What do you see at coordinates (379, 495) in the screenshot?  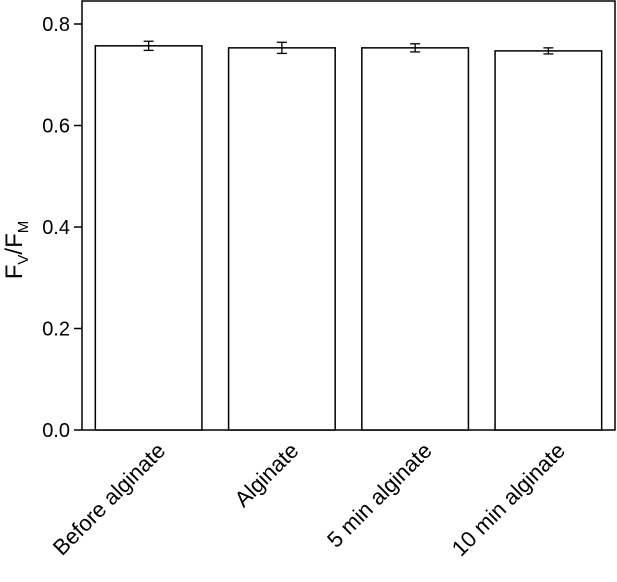 I see `x-category-label: 5 min alginate` at bounding box center [379, 495].